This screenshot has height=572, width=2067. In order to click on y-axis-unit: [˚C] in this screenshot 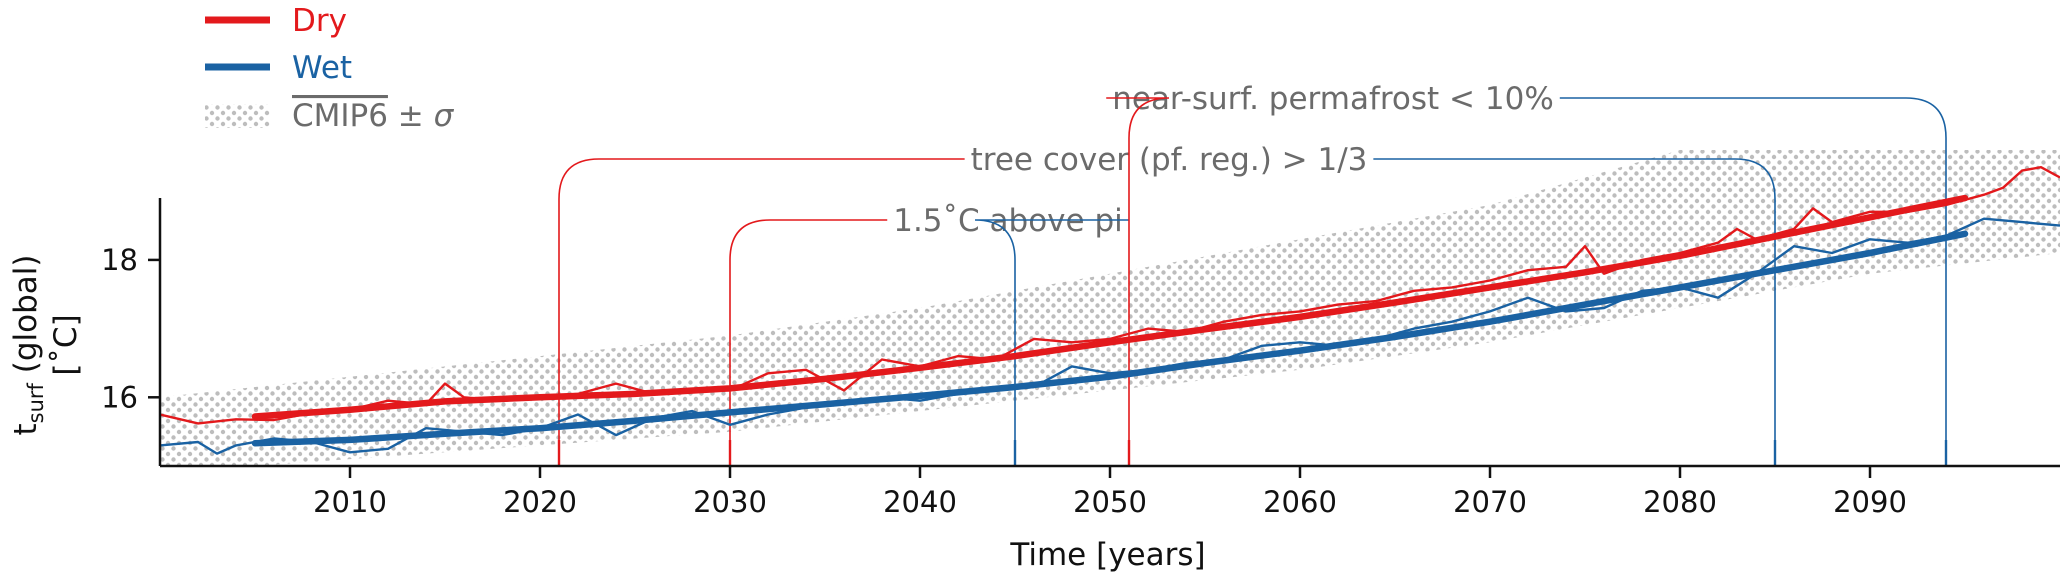, I will do `click(66, 344)`.